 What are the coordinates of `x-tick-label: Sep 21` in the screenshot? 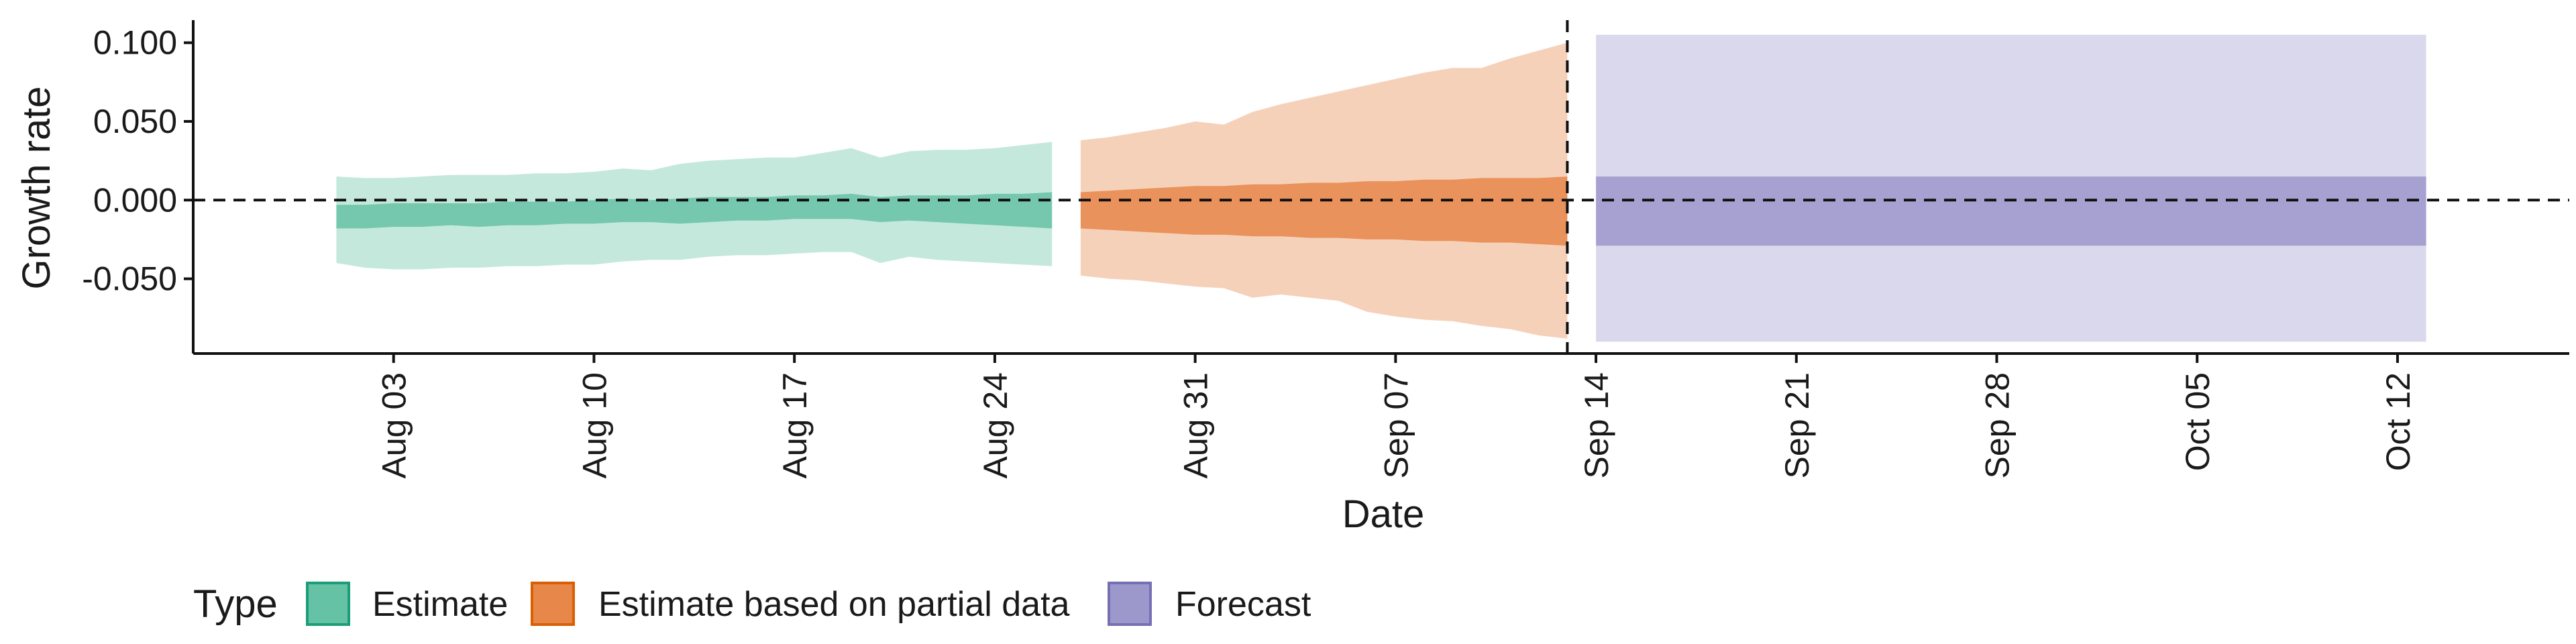 It's located at (1797, 425).